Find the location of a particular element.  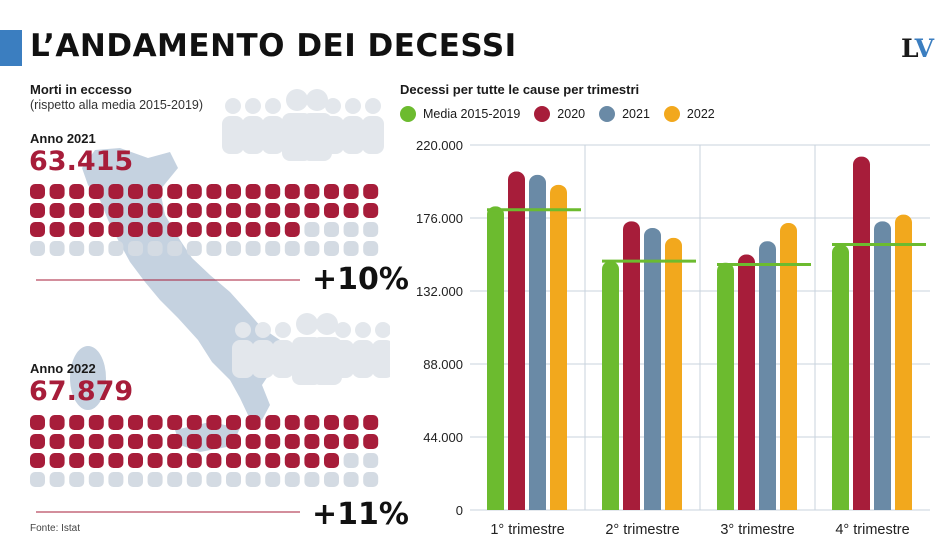

excess-percent-2021: +10% is located at coordinates (360, 279).